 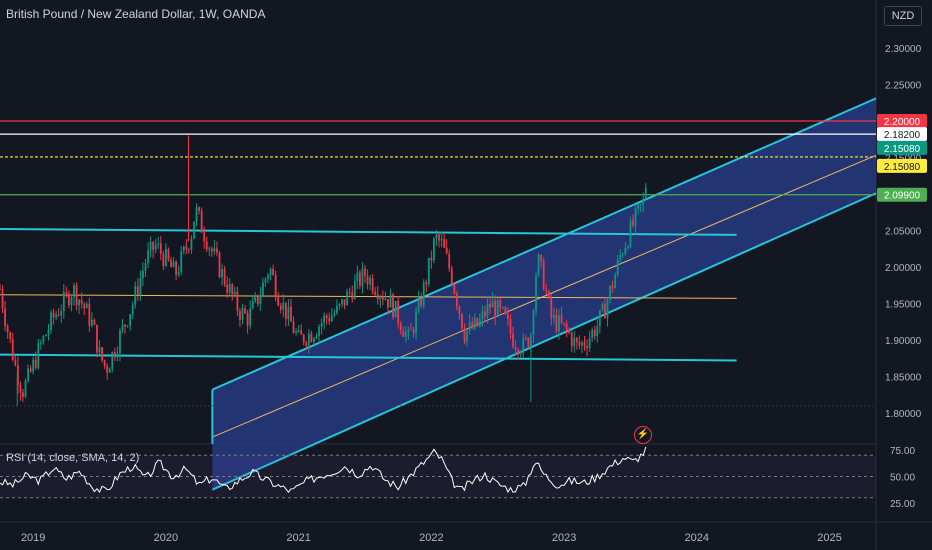 I want to click on price-tick-label: 2.30000, so click(x=903, y=49).